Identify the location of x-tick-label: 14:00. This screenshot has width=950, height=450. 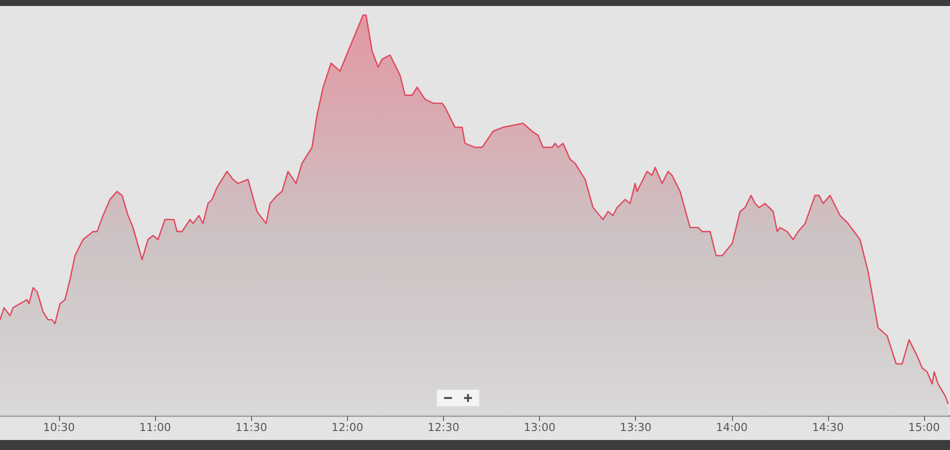
(732, 427).